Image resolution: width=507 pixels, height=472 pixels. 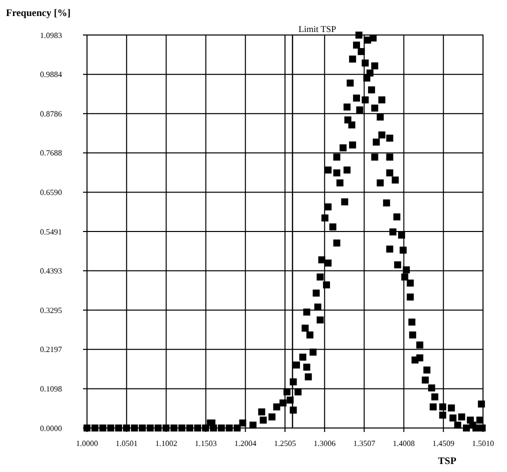 I want to click on y-tick-label: 0.5491, so click(x=51, y=231).